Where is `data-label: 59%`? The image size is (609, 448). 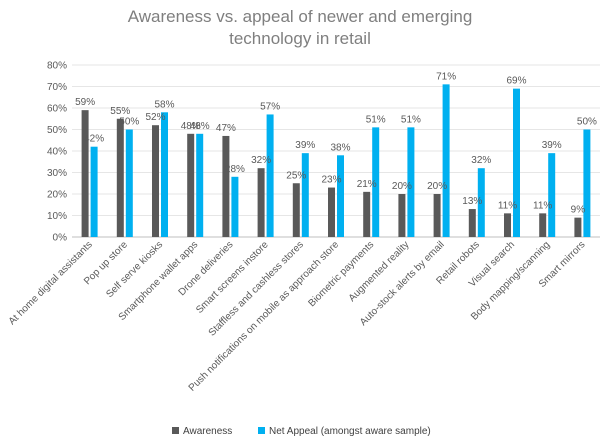
data-label: 59% is located at coordinates (85, 102).